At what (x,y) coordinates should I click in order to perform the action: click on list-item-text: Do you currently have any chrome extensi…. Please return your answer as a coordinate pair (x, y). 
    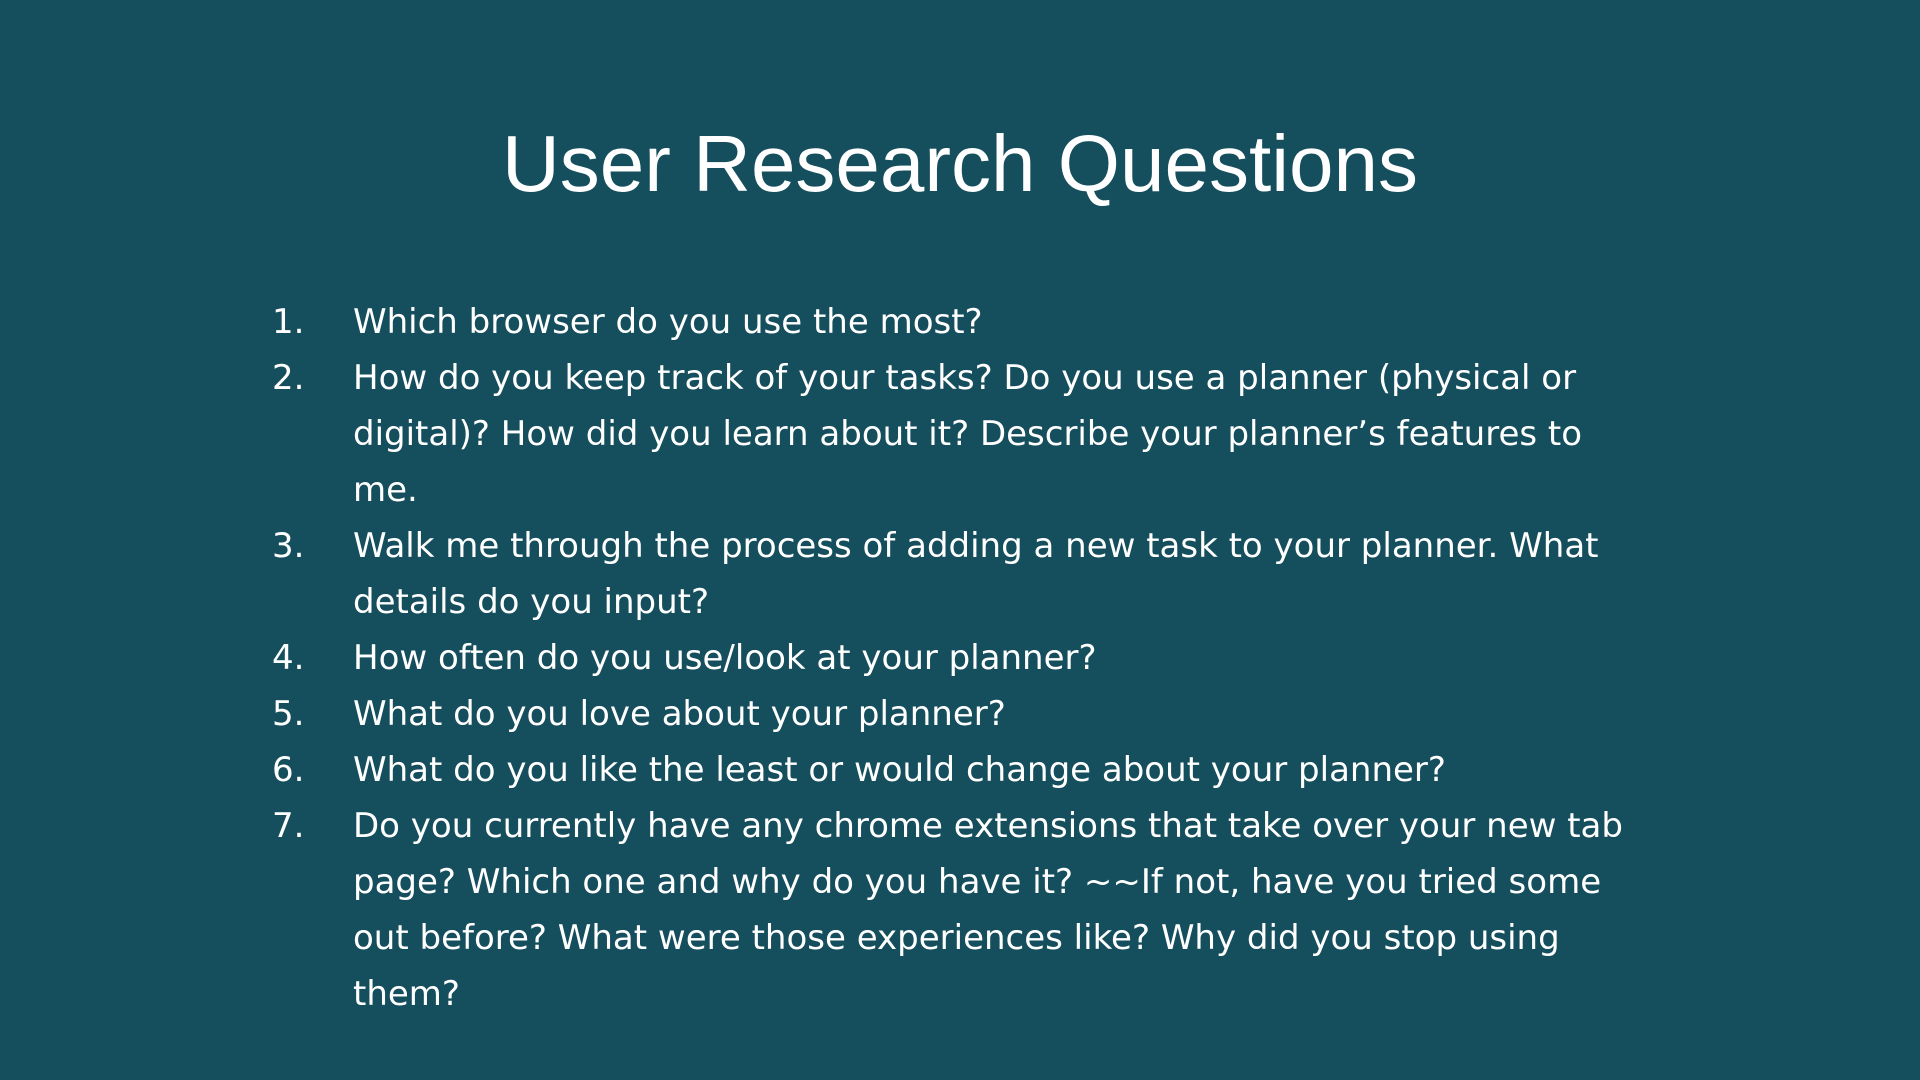
    Looking at the image, I should click on (988, 910).